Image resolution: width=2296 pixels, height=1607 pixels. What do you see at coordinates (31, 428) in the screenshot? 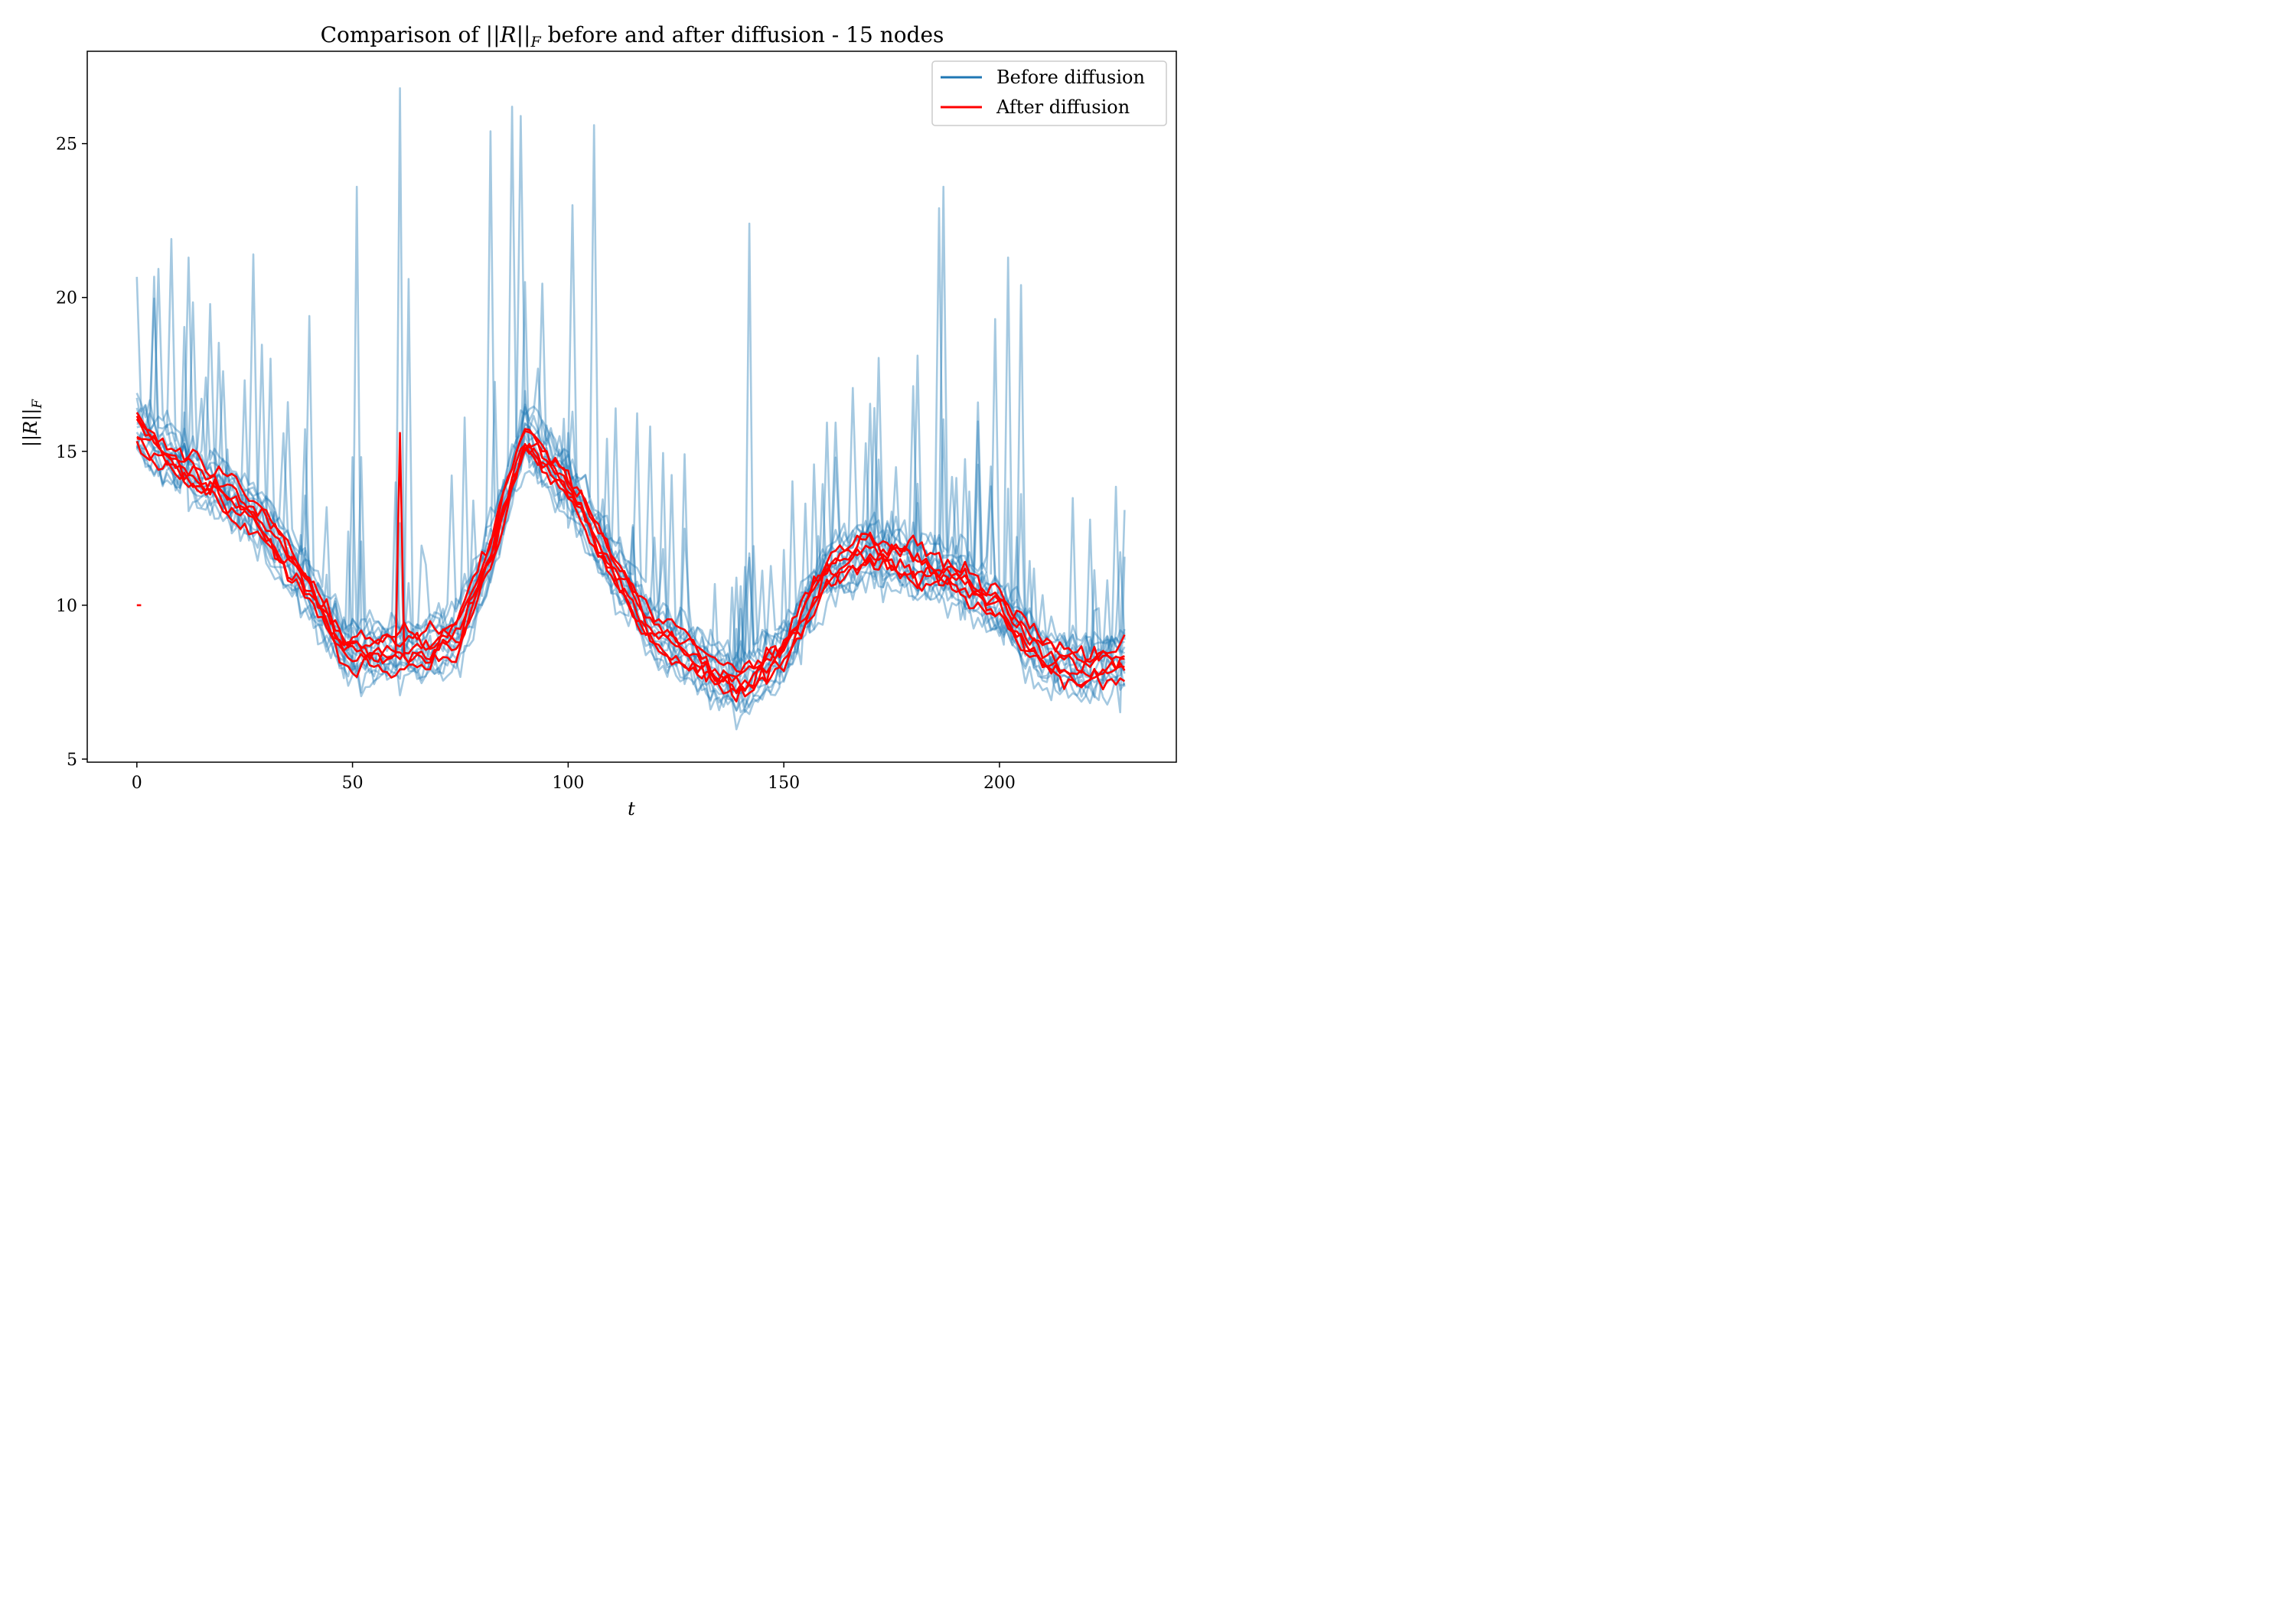
I see `y-axis-label-symbol: ||R||` at bounding box center [31, 428].